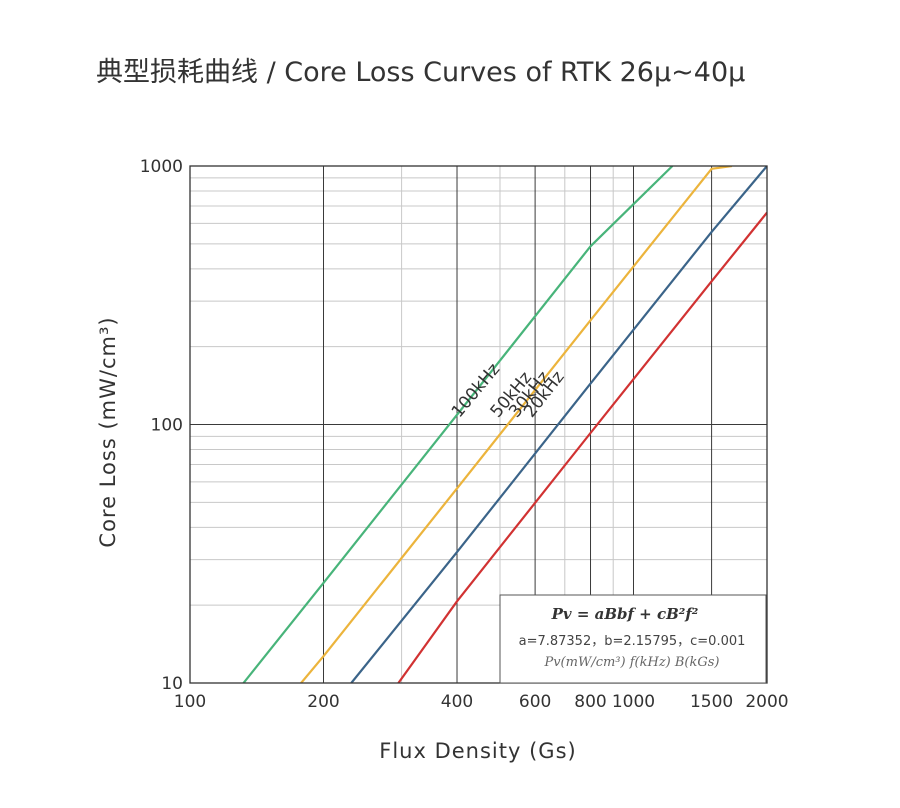  What do you see at coordinates (167, 426) in the screenshot?
I see `y-tick-label: 100` at bounding box center [167, 426].